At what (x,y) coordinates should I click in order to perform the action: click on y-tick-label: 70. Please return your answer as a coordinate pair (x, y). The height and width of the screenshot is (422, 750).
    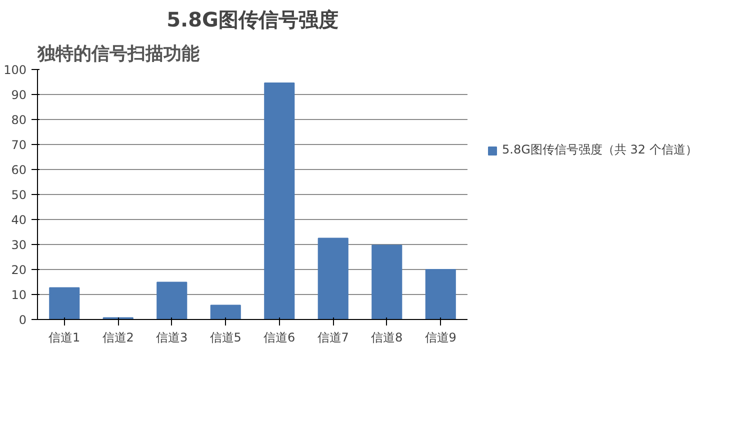
    Looking at the image, I should click on (19, 145).